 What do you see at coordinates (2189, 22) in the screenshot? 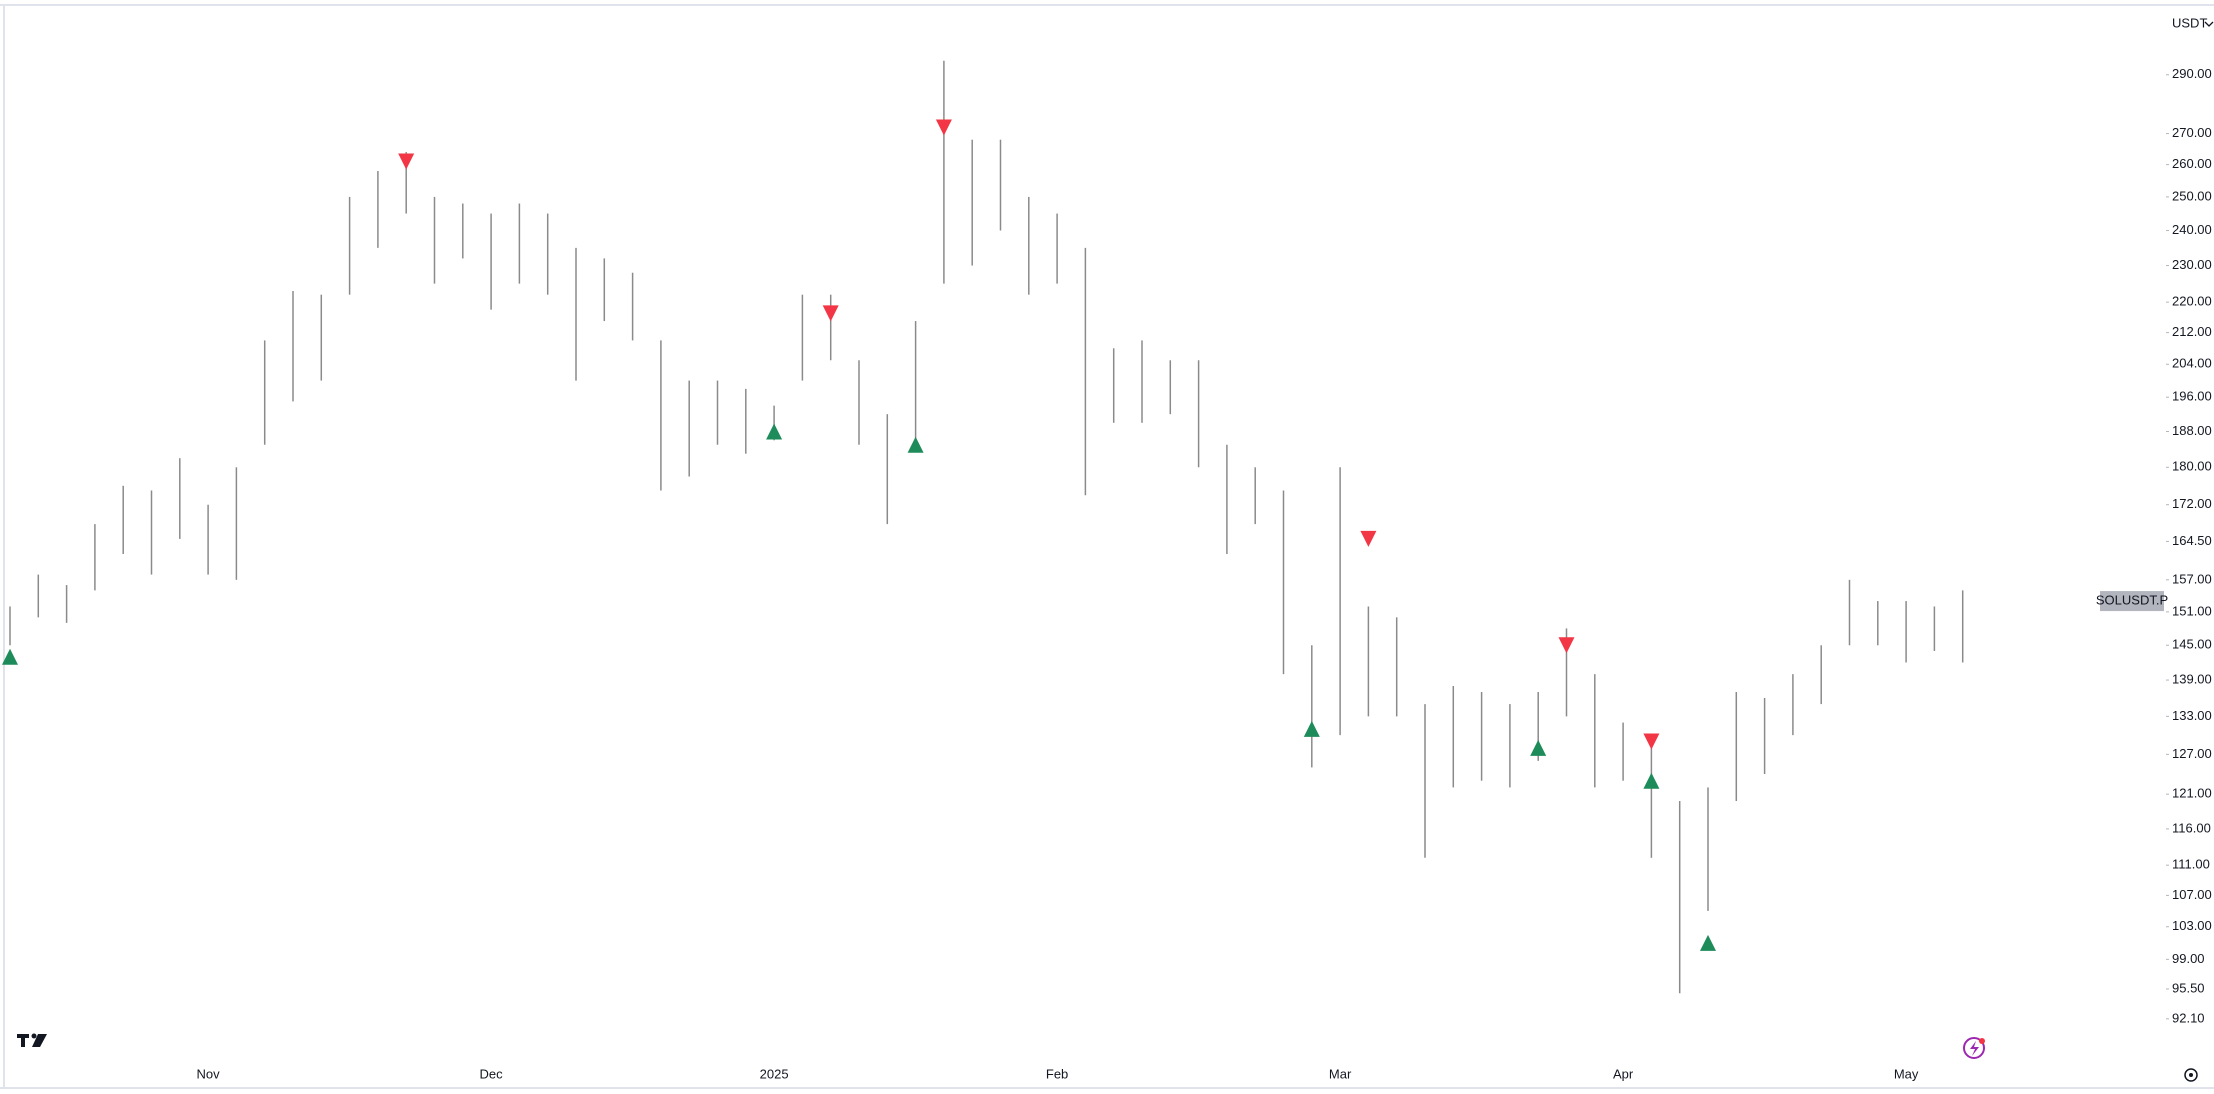
I see `currency-label: USDT` at bounding box center [2189, 22].